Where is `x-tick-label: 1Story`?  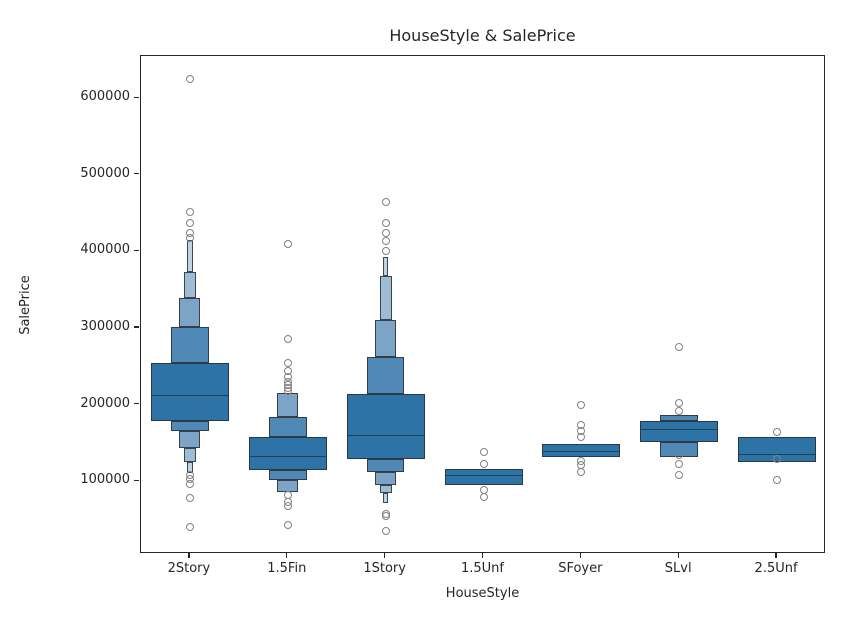
x-tick-label: 1Story is located at coordinates (384, 568).